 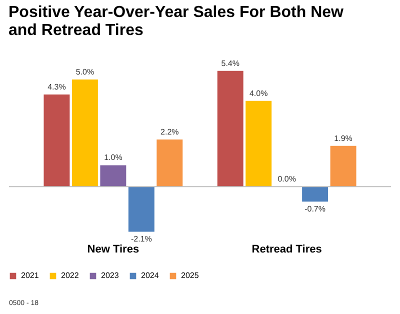 I want to click on data-label: -0.7%, so click(x=315, y=209).